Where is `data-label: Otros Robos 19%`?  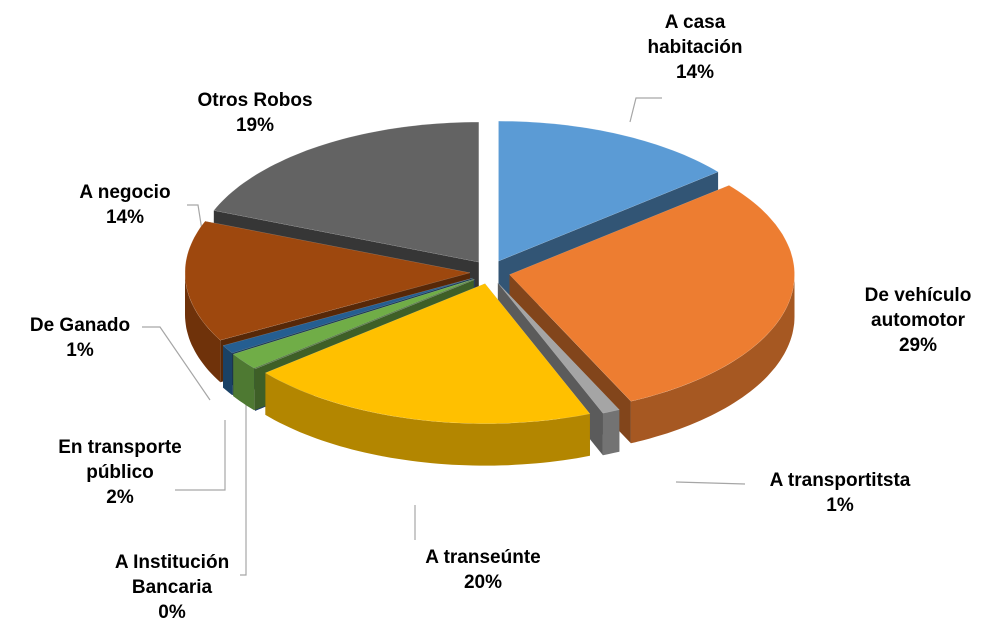 data-label: Otros Robos 19% is located at coordinates (255, 113).